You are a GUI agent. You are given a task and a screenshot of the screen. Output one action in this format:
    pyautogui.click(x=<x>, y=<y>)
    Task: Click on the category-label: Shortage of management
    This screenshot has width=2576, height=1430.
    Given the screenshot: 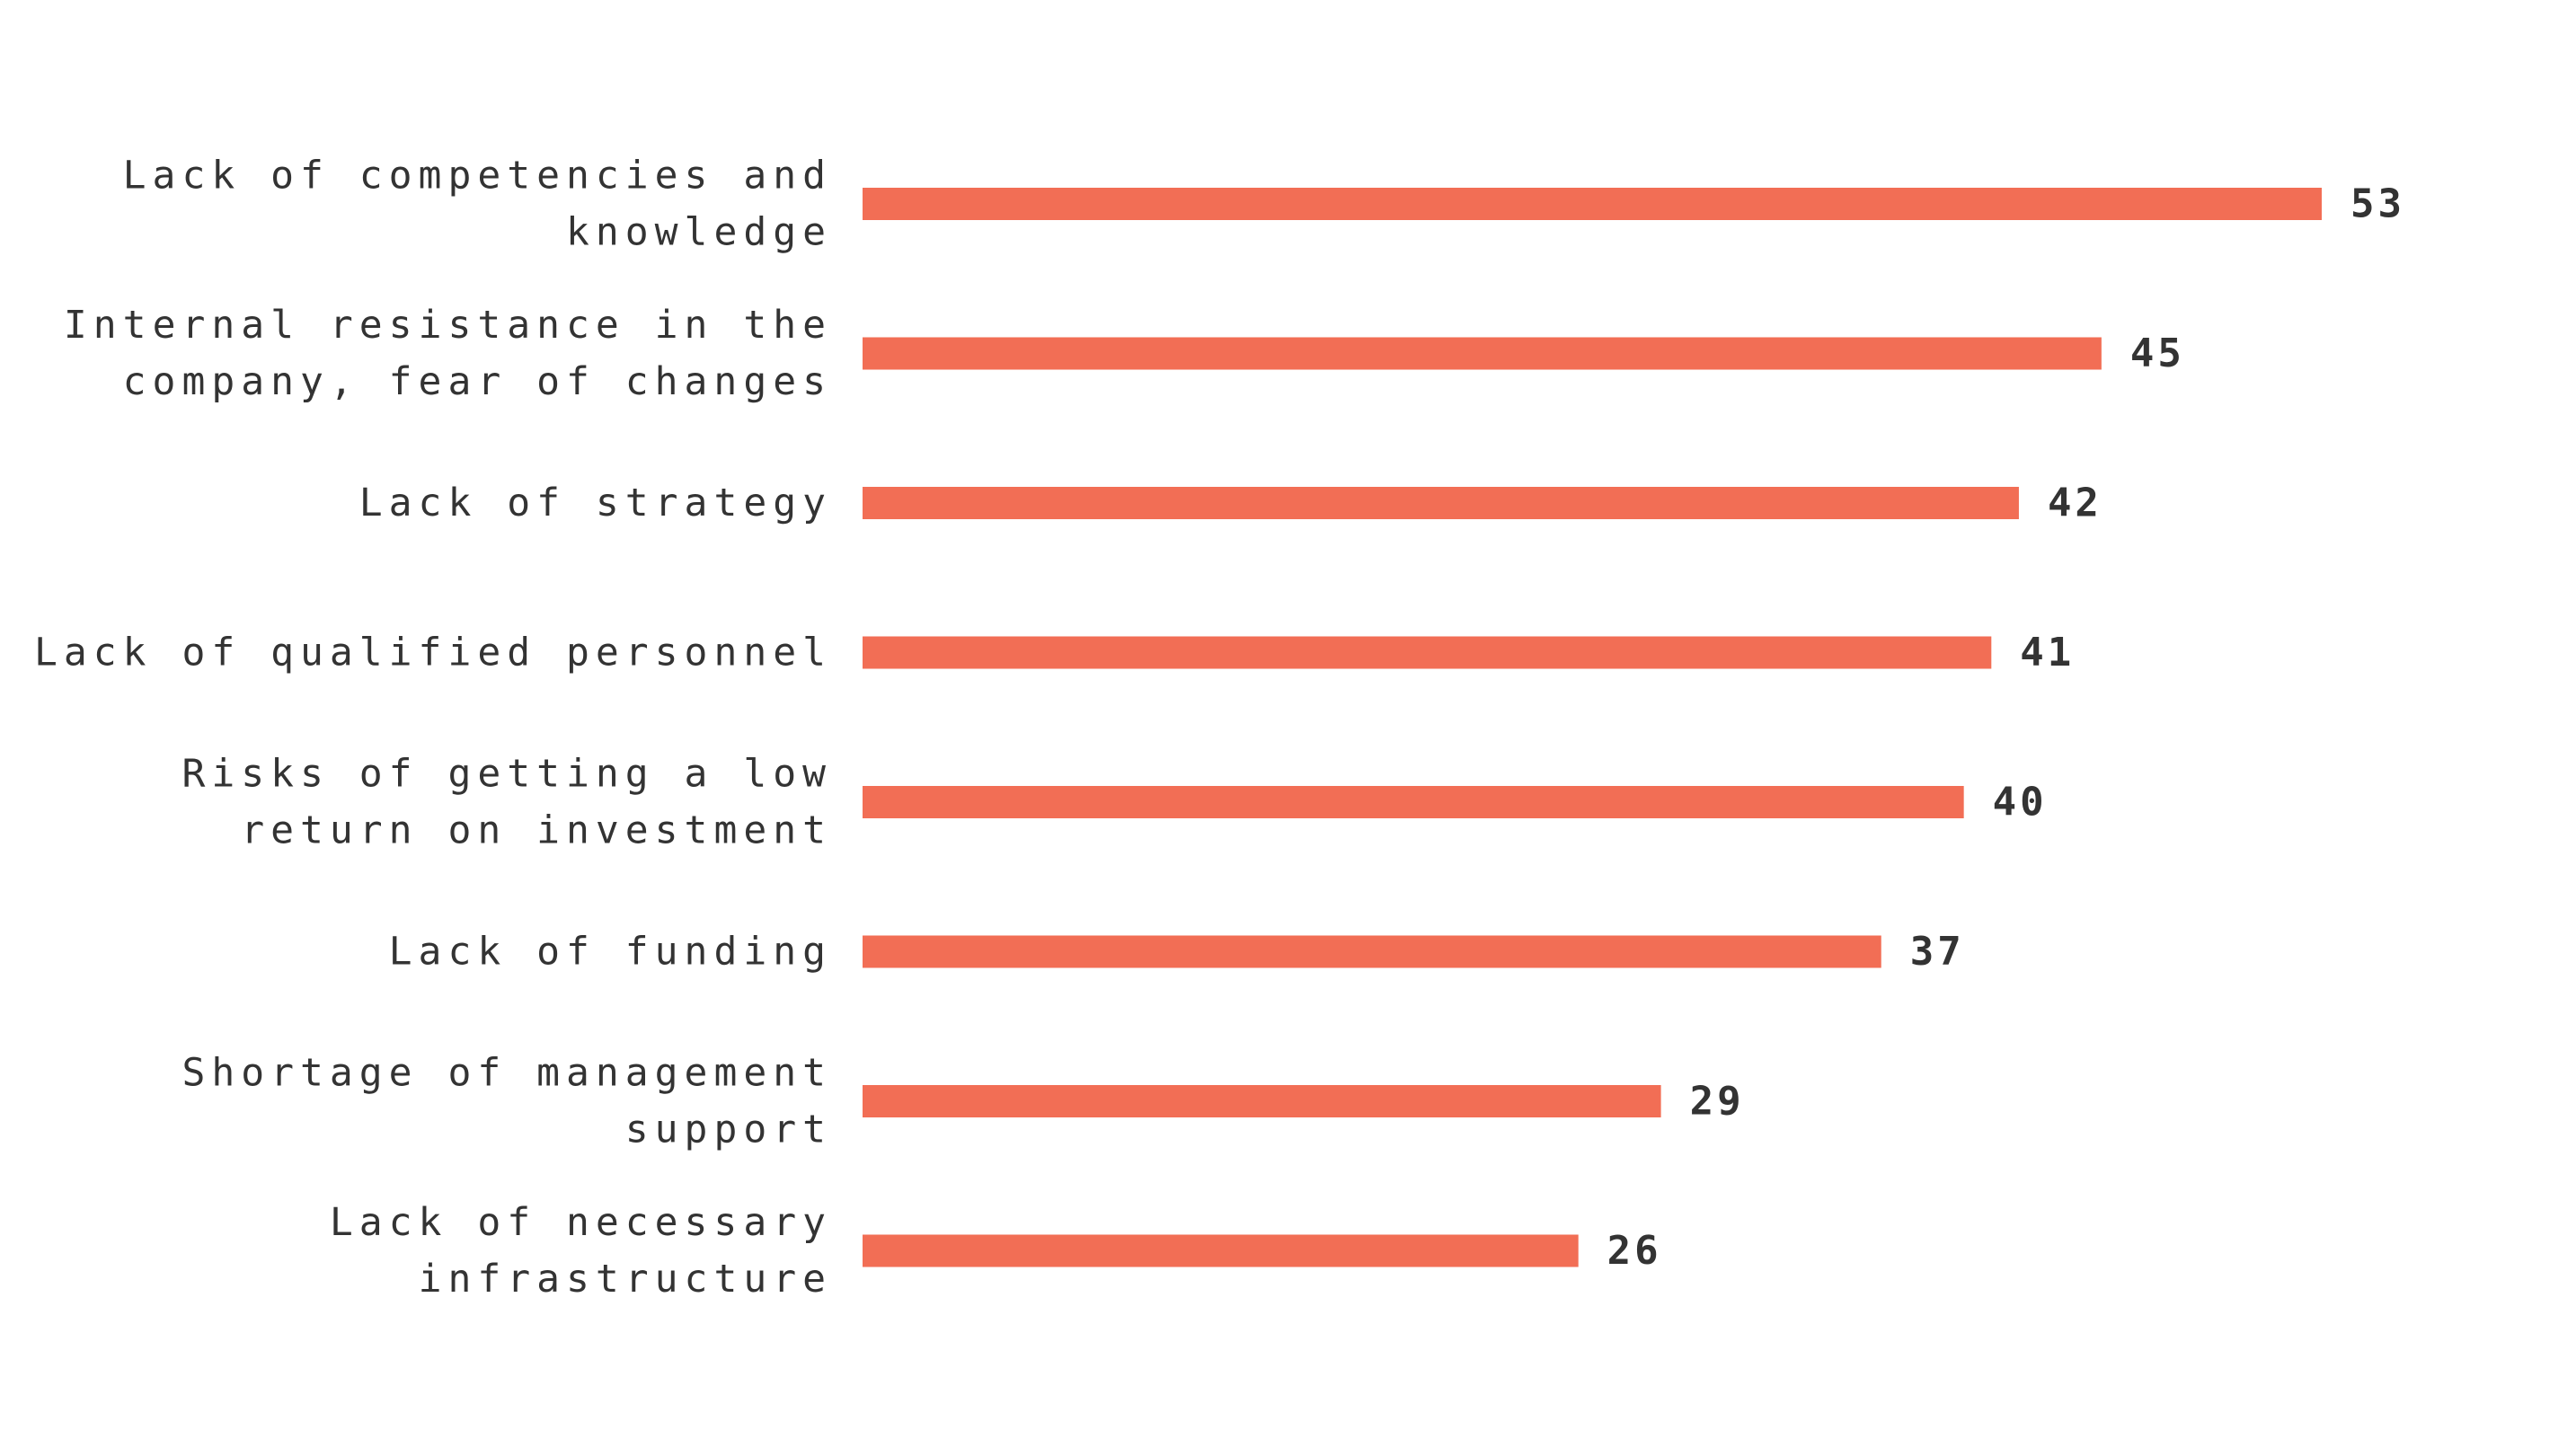 What is the action you would take?
    pyautogui.click(x=507, y=1073)
    